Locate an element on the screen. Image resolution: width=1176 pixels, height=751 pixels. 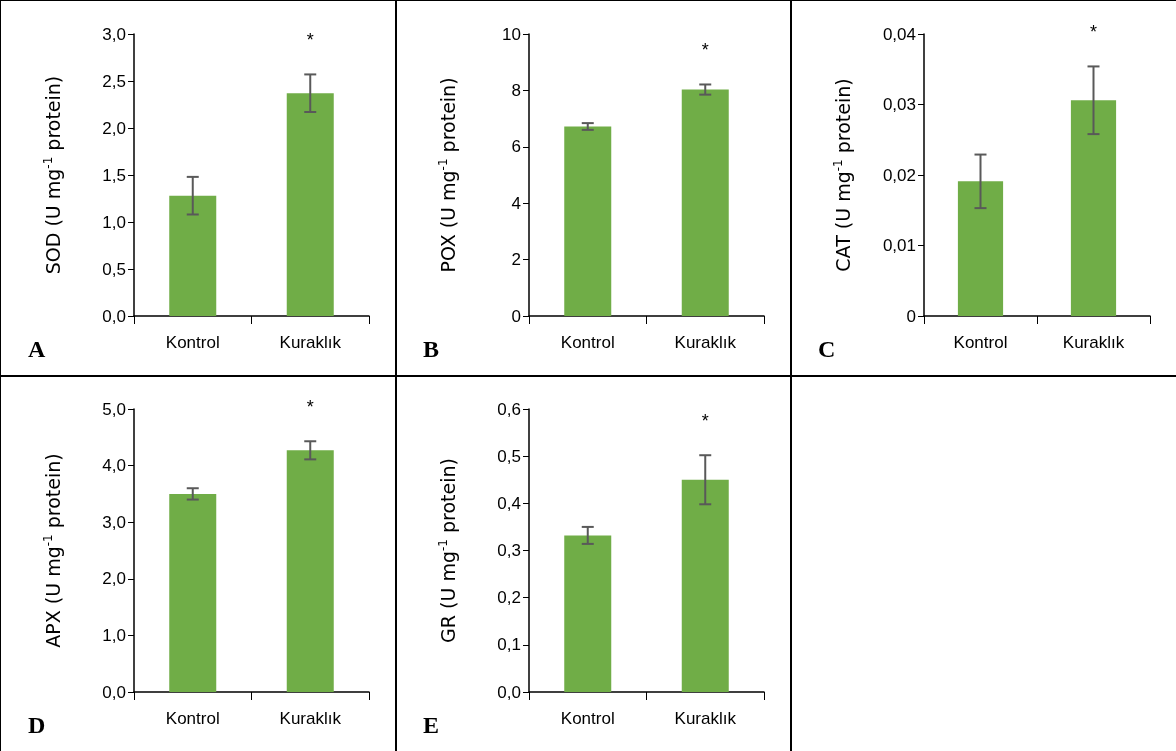
y-tick-label: 2,5 is located at coordinates (114, 81).